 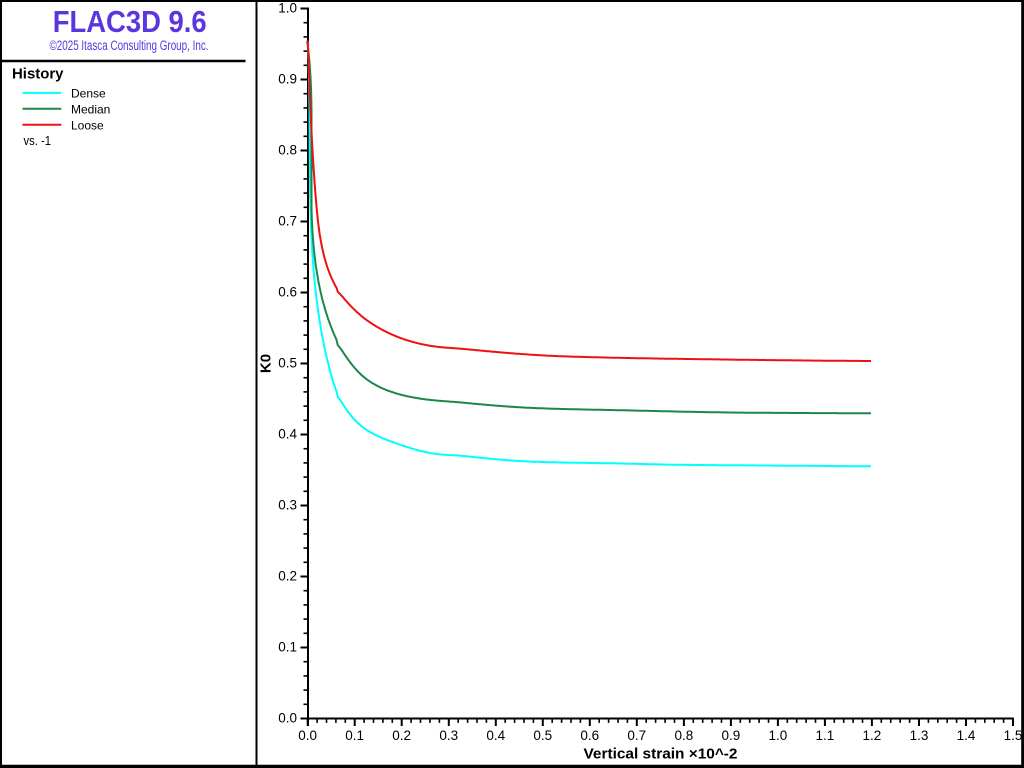 I want to click on svg-text: History, so click(x=38, y=74).